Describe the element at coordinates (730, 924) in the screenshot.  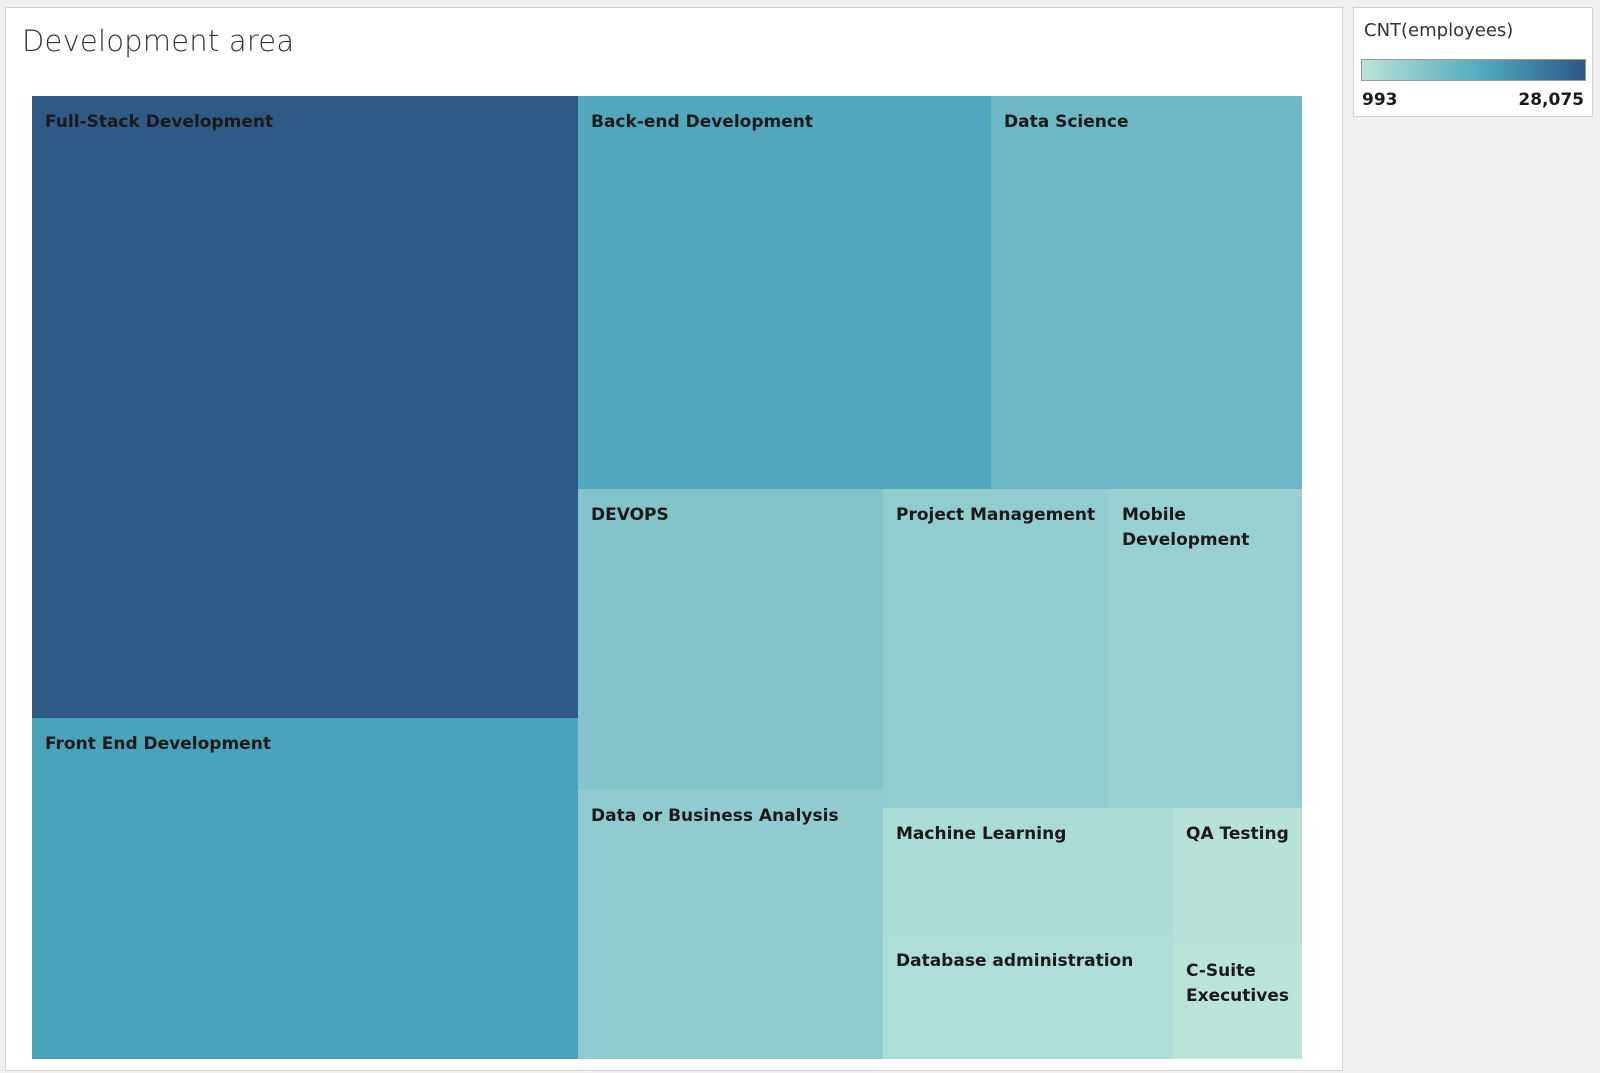
I see `treemap-tile-data-or-business-analysis: Data or Business Analysis` at that location.